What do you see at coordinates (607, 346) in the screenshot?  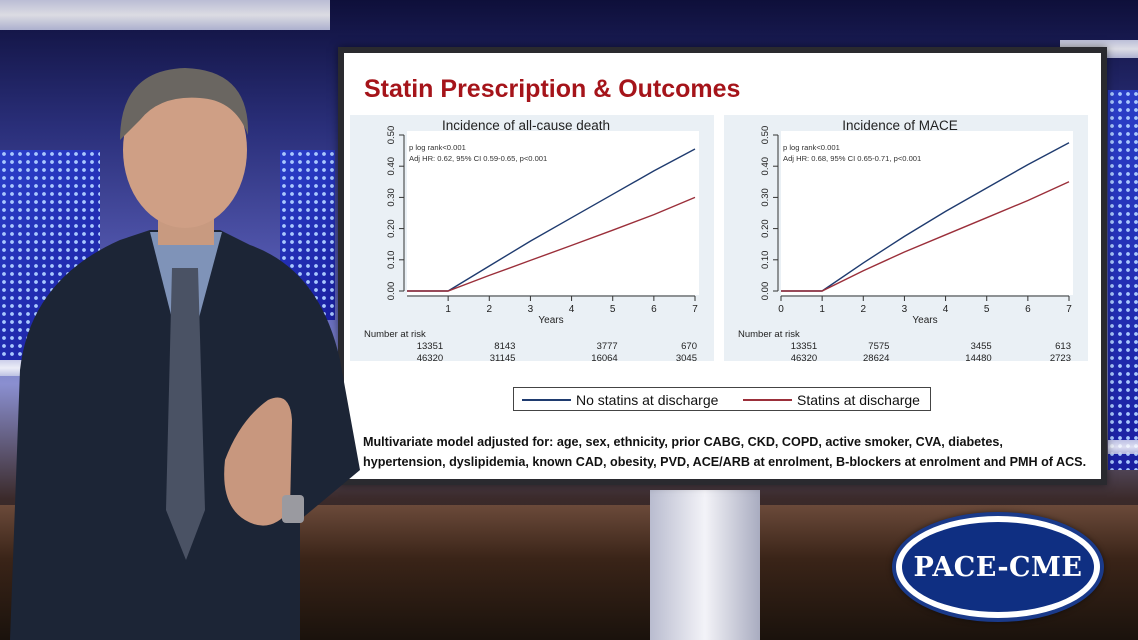 I see `risk-table-cell: 3777` at bounding box center [607, 346].